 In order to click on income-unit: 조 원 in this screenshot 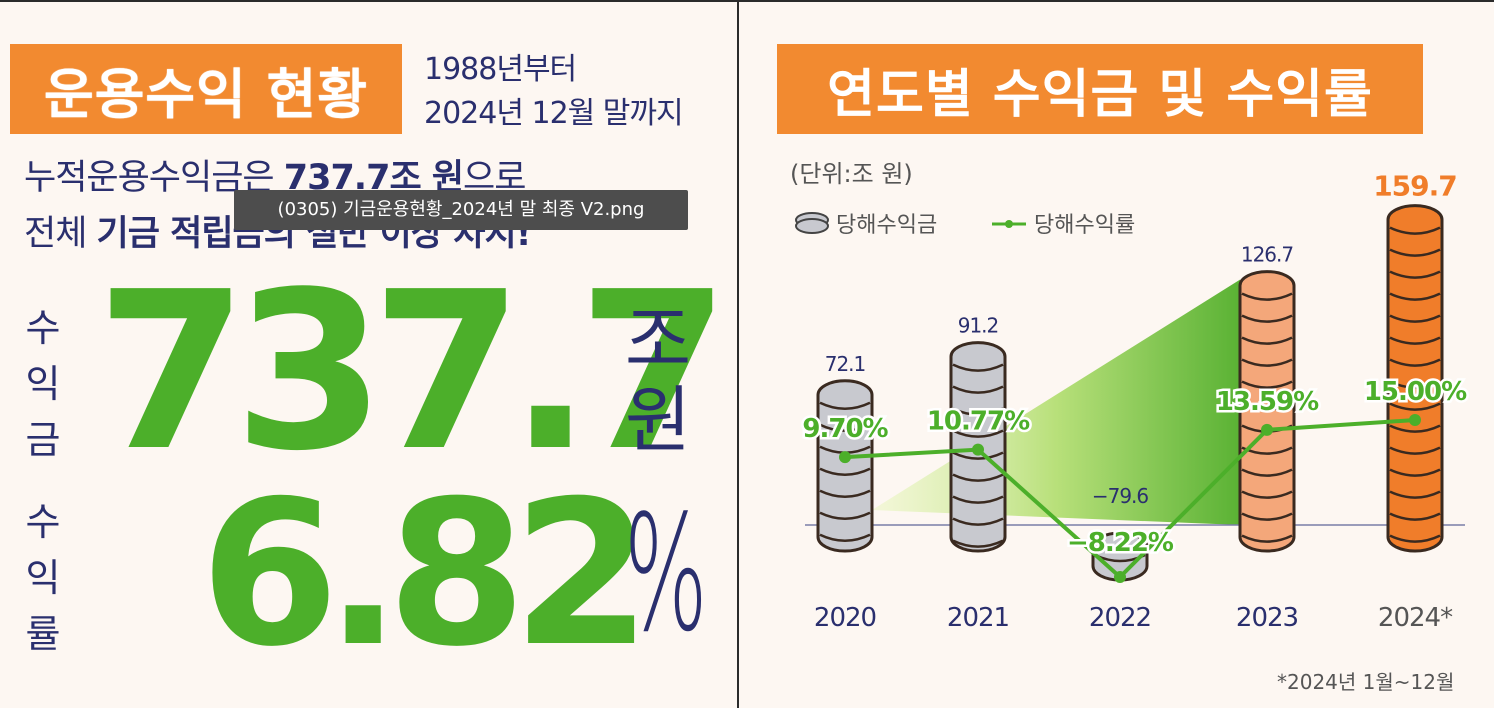, I will do `click(658, 380)`.